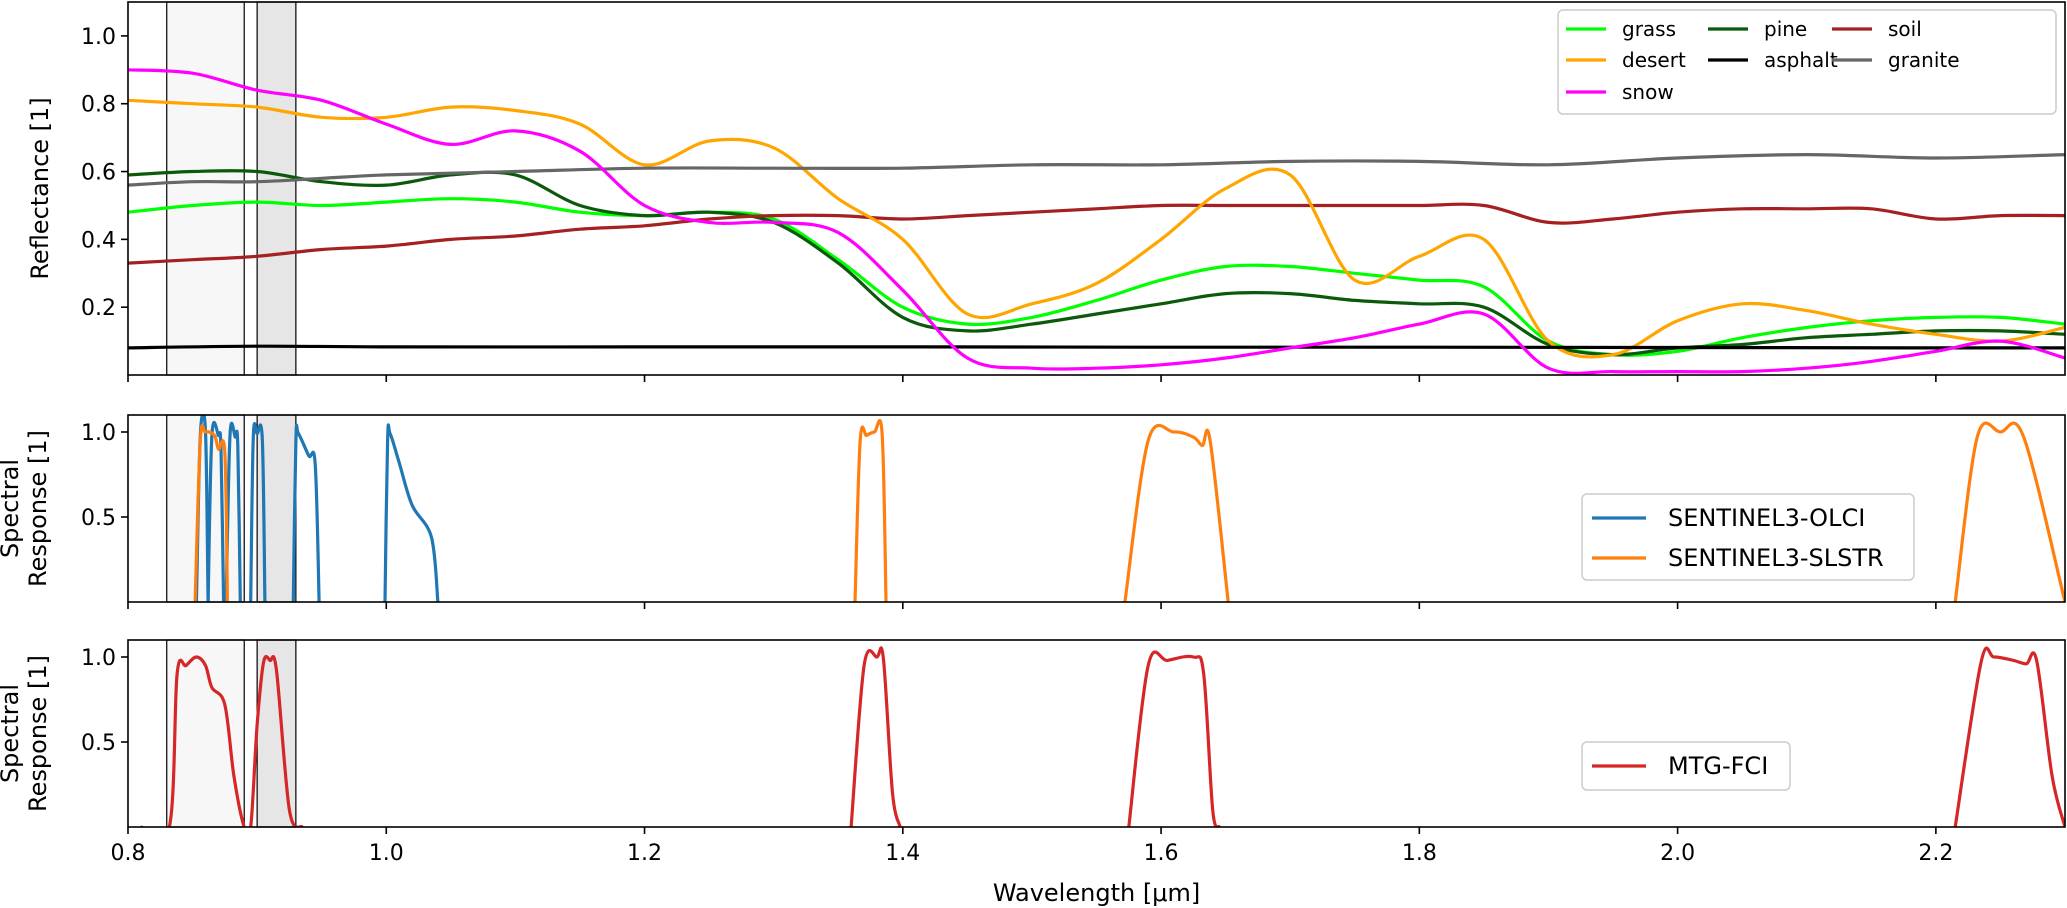  Describe the element at coordinates (98, 240) in the screenshot. I see `y-tick-label: 0.4` at that location.